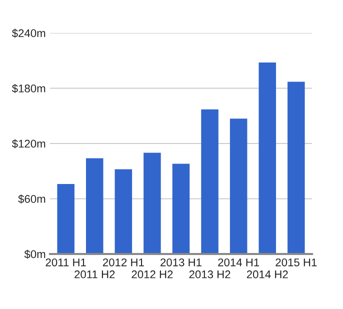 The image size is (343, 309). What do you see at coordinates (267, 274) in the screenshot?
I see `x-tick-label: 2014 H2` at bounding box center [267, 274].